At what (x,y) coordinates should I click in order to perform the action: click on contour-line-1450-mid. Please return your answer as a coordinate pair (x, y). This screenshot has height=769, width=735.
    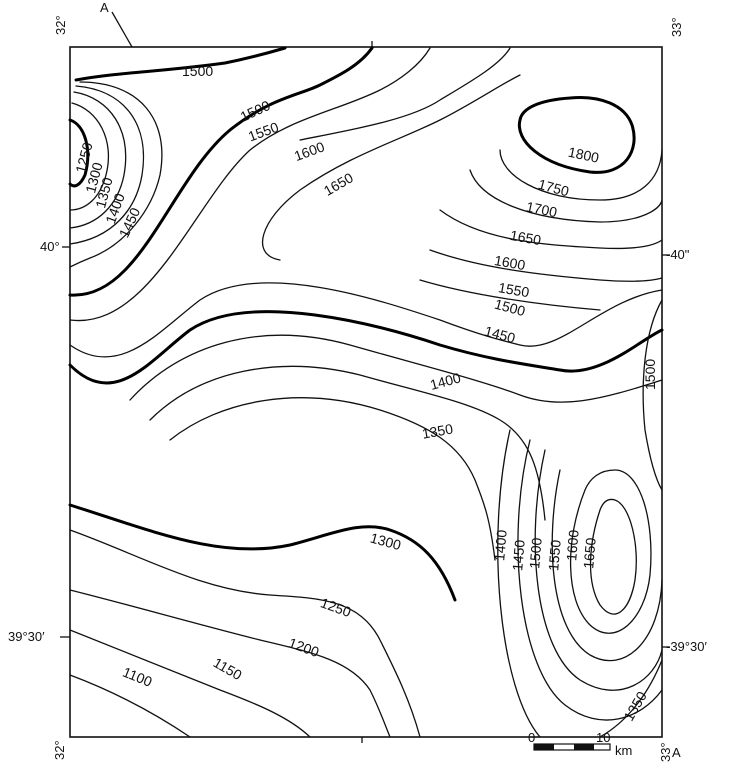
    Looking at the image, I should click on (396, 368).